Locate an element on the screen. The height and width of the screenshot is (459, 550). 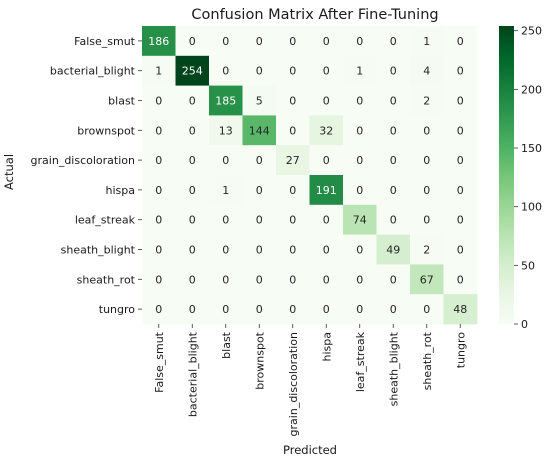
cell-value-label: 191 is located at coordinates (326, 190).